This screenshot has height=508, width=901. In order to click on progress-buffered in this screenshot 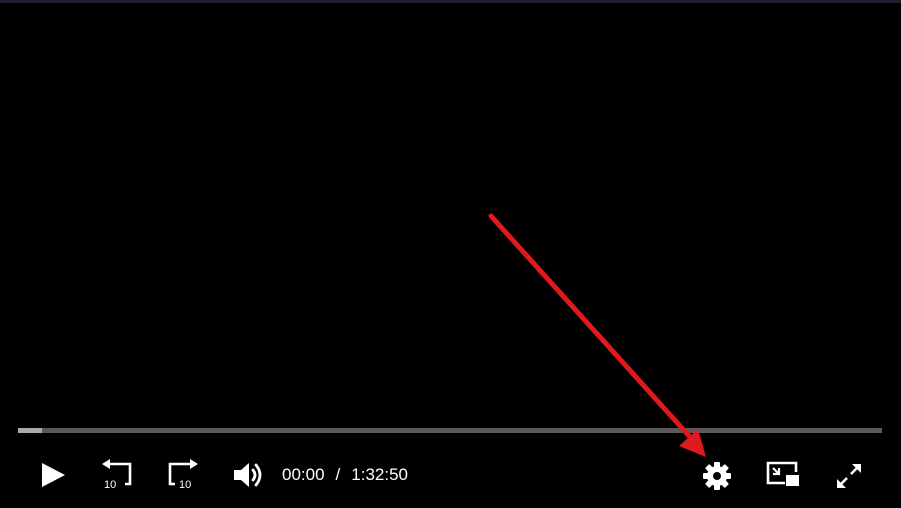, I will do `click(30, 430)`.